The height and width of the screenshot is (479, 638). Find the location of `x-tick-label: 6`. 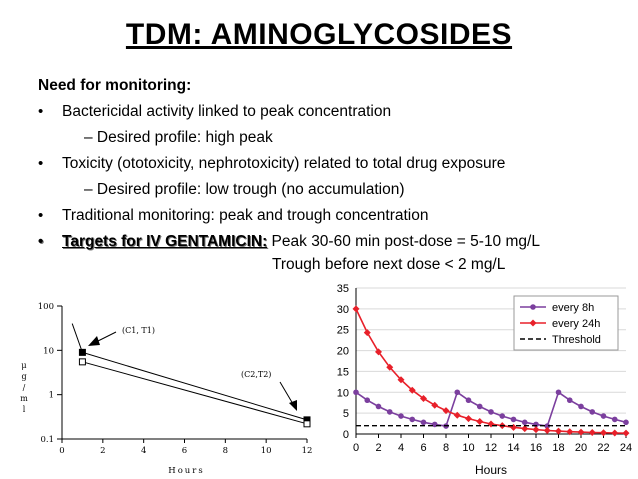

x-tick-label: 6 is located at coordinates (184, 451).